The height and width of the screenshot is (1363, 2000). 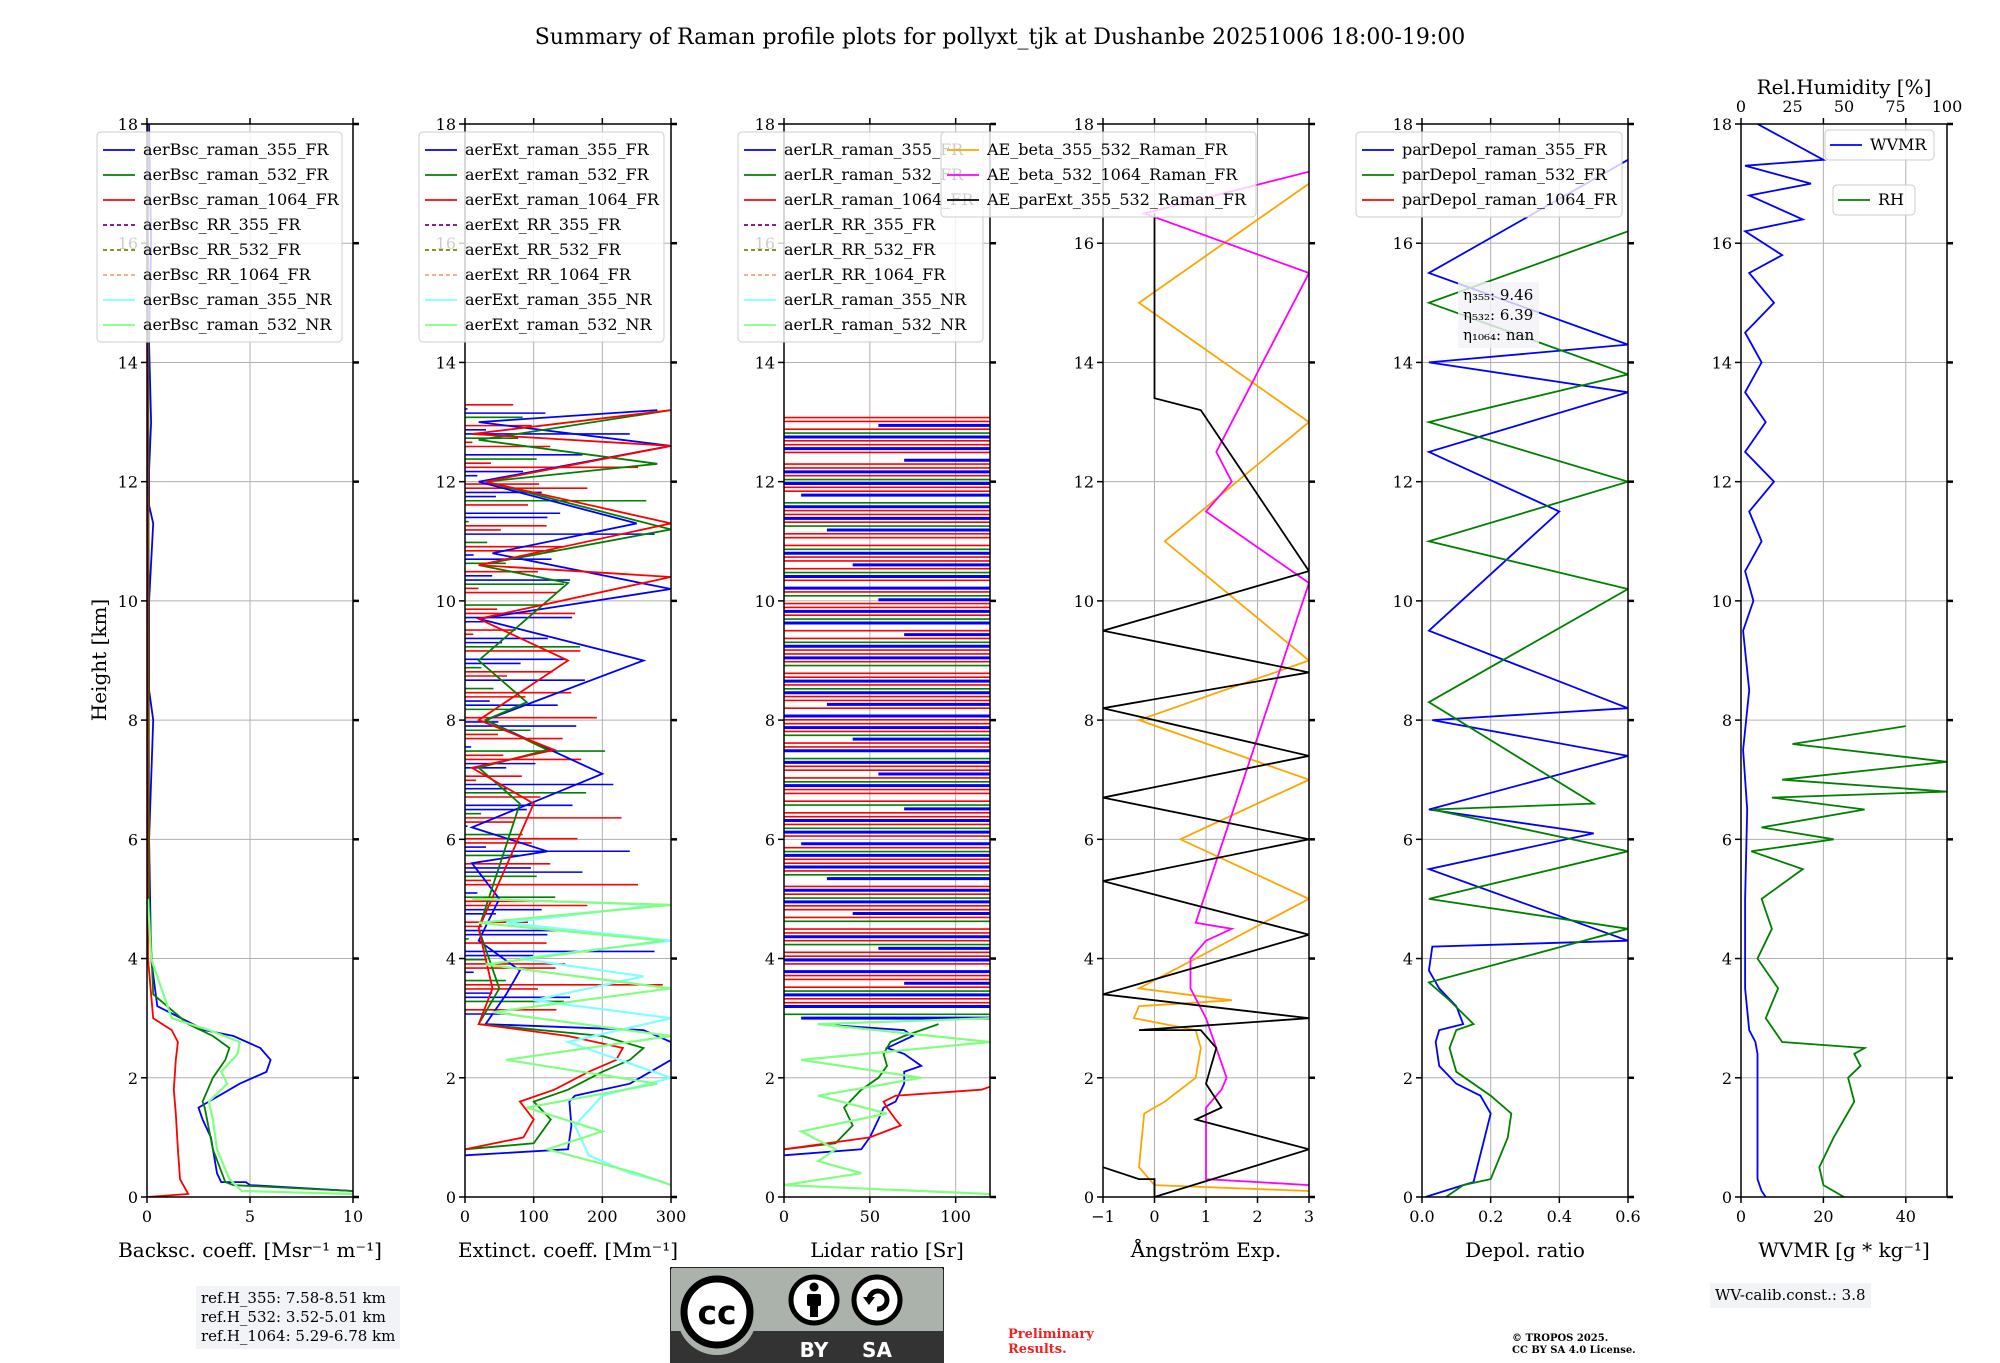 What do you see at coordinates (236, 149) in the screenshot?
I see `legend-entry: aerBsc_raman_355_FR` at bounding box center [236, 149].